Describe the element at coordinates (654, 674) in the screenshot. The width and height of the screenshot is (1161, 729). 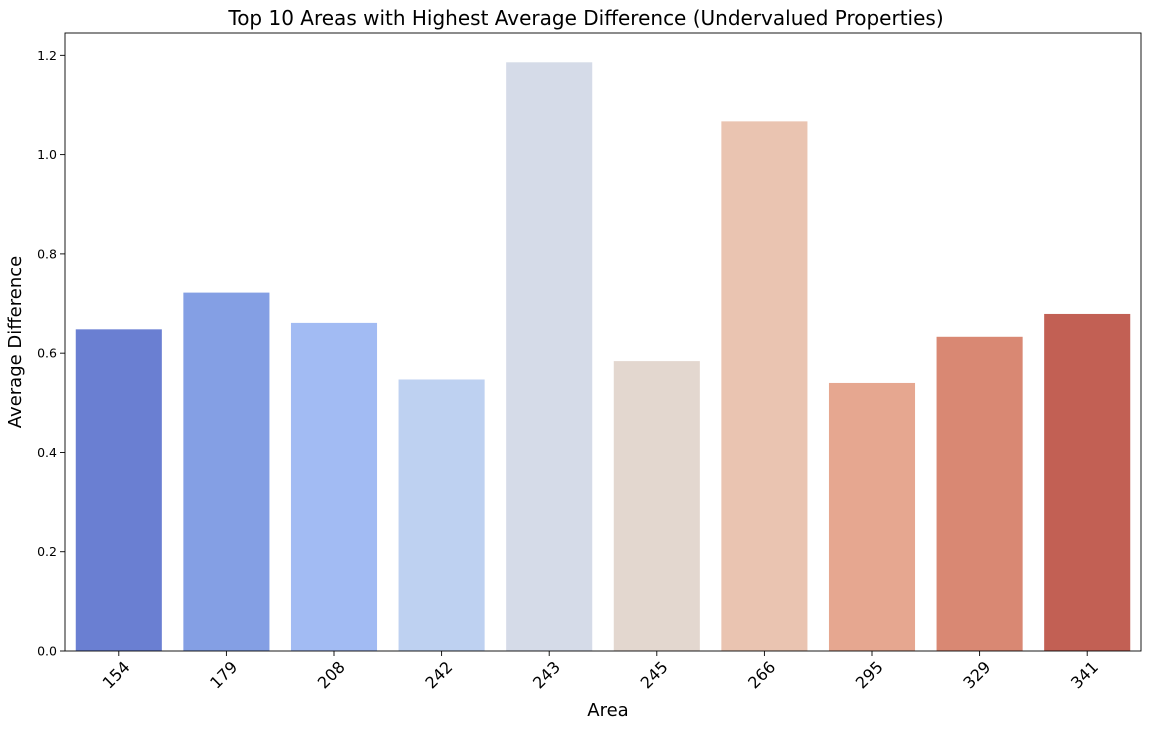
I see `x-tick-label: 245` at that location.